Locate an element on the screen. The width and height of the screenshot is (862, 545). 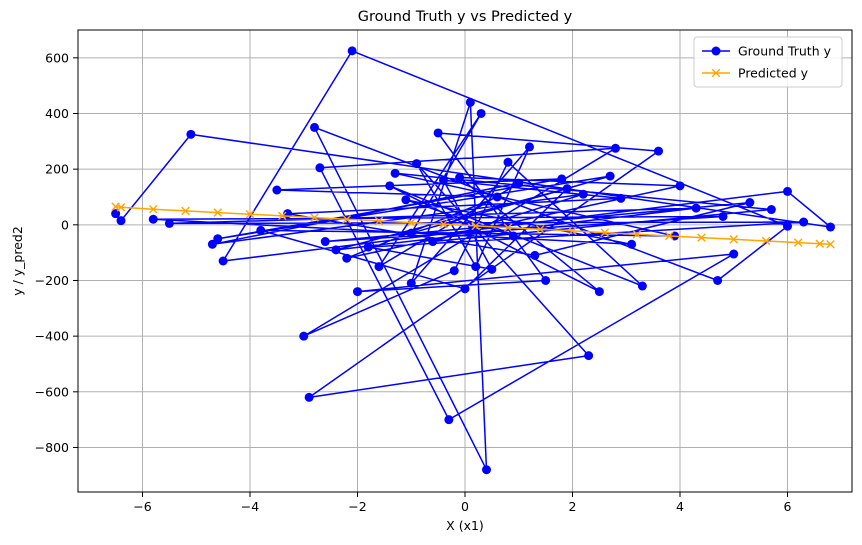
y-tick-label: 400 is located at coordinates (57, 113).